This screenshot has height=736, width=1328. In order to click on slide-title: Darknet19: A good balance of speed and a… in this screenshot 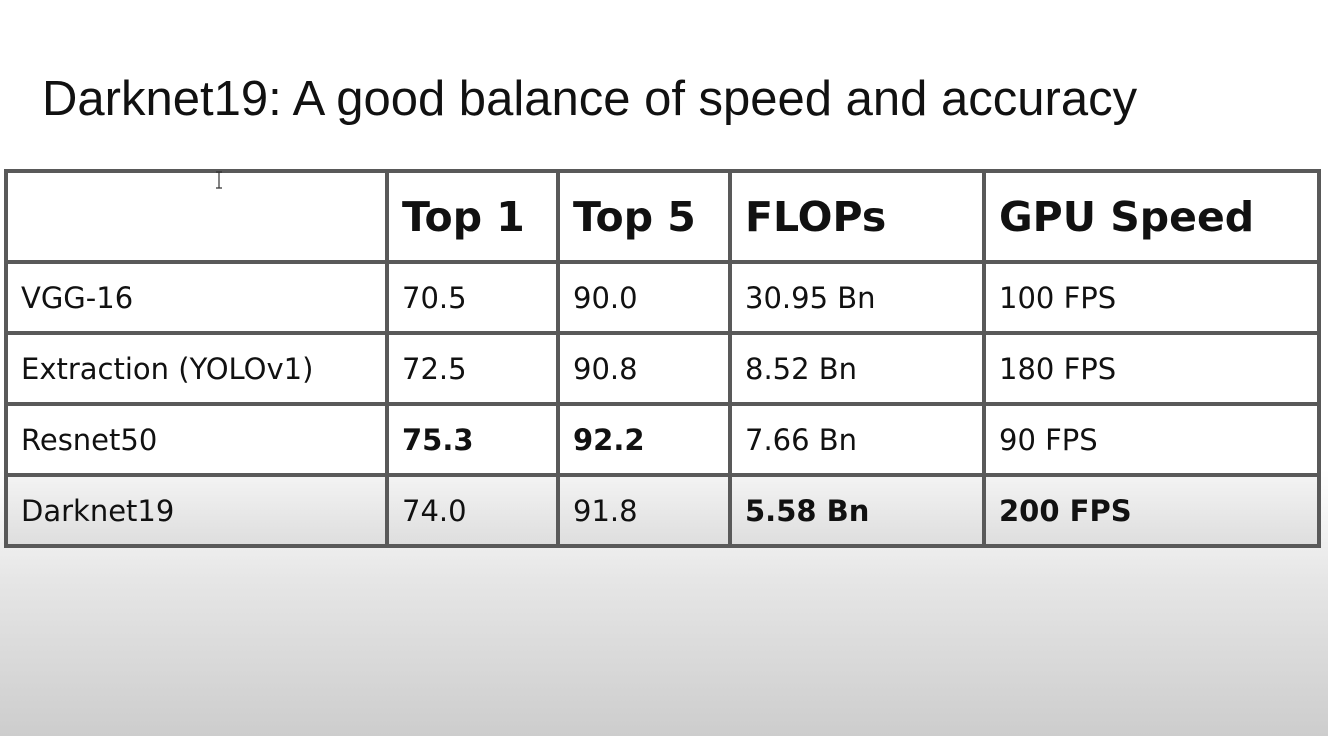, I will do `click(590, 99)`.